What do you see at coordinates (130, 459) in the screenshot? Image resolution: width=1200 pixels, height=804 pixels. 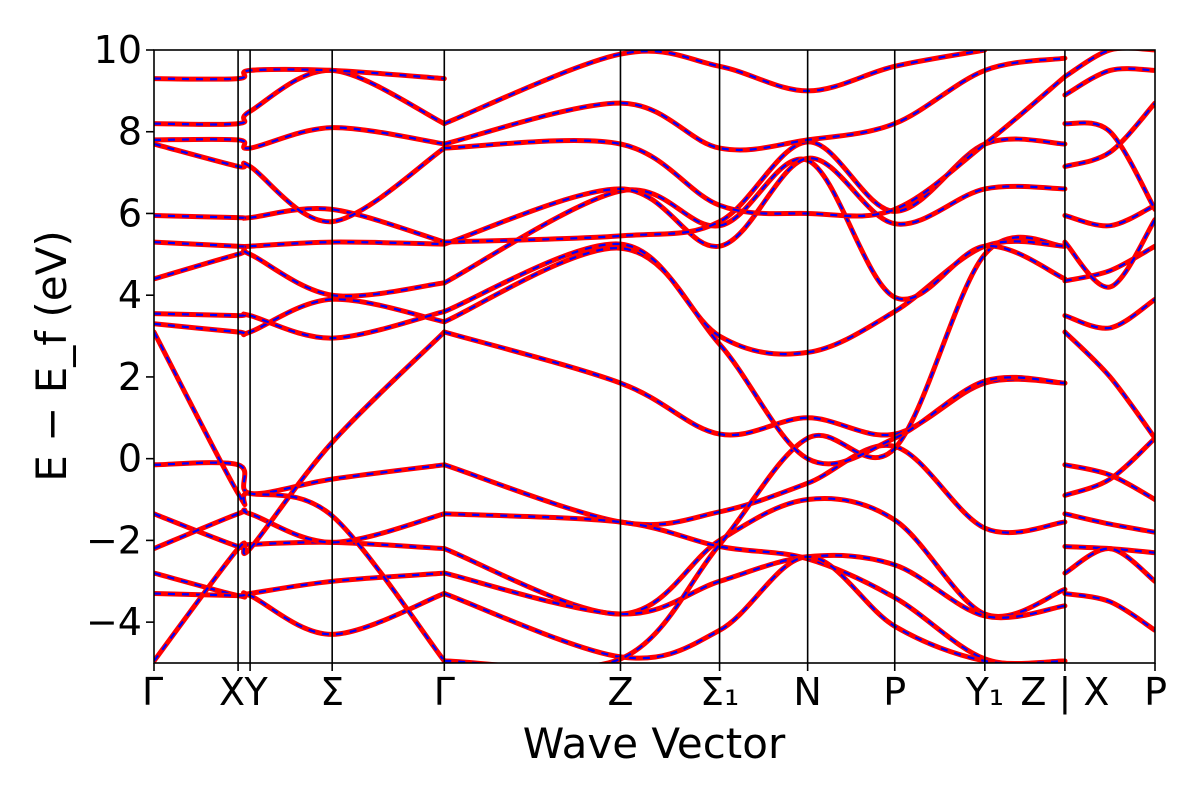 I see `y-tick-label: 0` at bounding box center [130, 459].